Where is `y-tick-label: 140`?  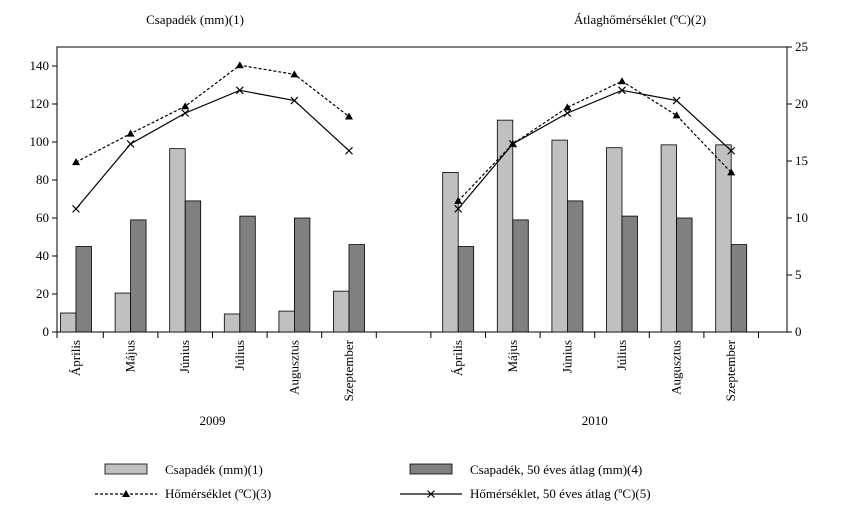 y-tick-label: 140 is located at coordinates (40, 65).